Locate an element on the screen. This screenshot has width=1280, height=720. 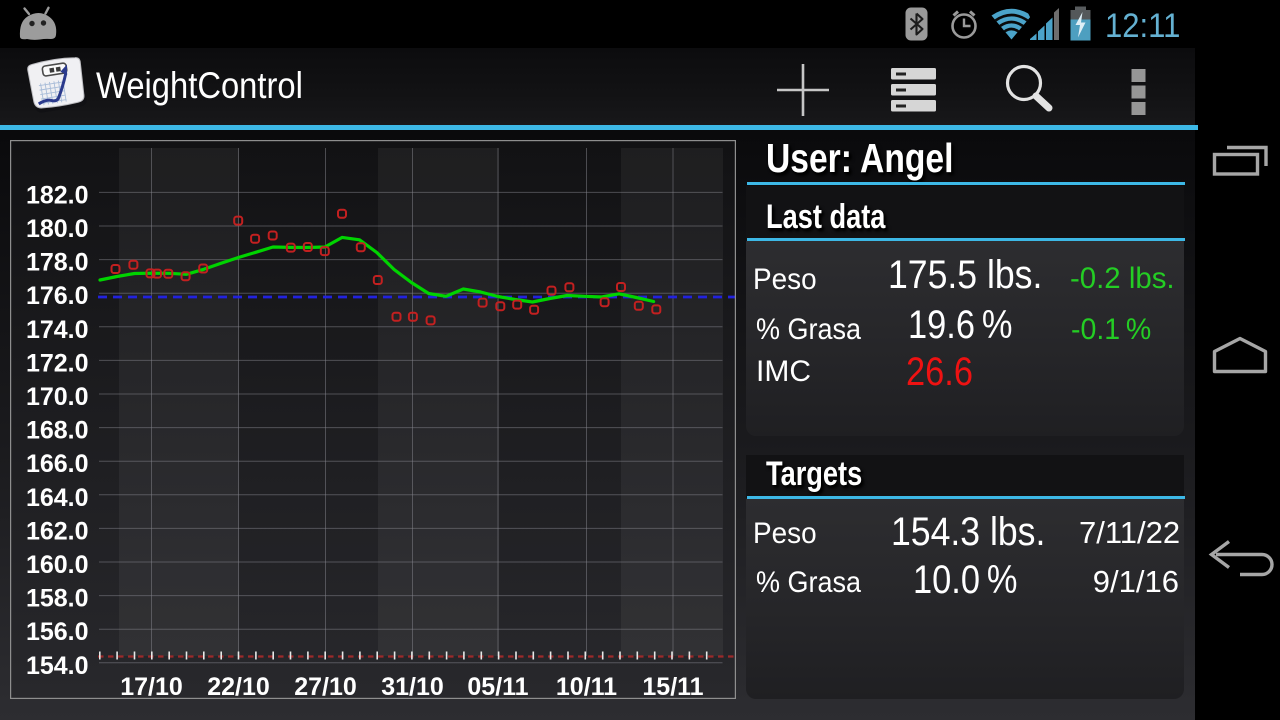
svg-text: 168.0 is located at coordinates (57, 431).